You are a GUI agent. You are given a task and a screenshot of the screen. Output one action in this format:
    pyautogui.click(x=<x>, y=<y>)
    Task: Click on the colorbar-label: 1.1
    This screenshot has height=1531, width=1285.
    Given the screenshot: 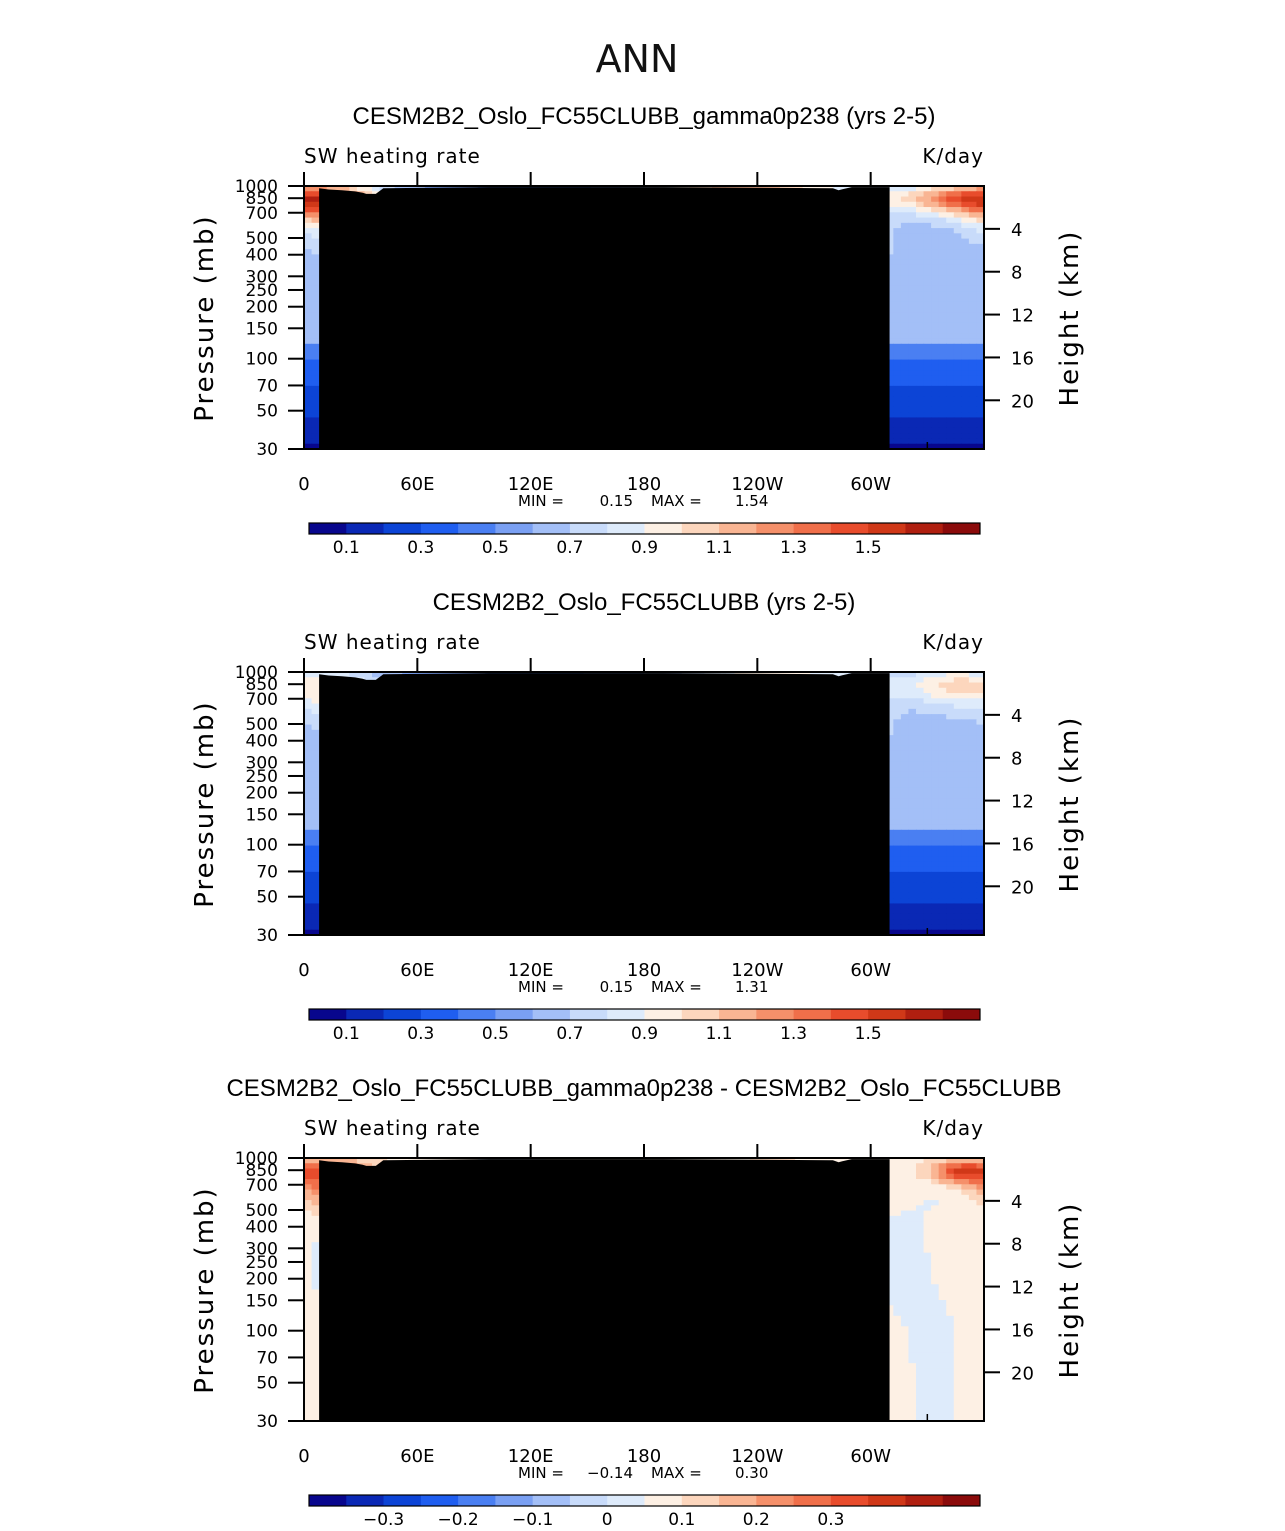 What is the action you would take?
    pyautogui.click(x=719, y=548)
    